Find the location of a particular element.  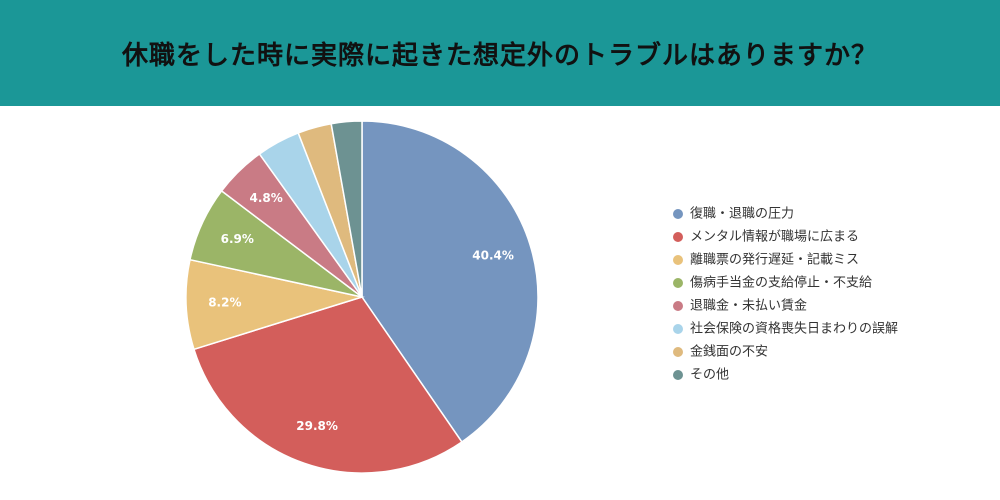

legend-label: 復職・退職の圧力 is located at coordinates (742, 214).